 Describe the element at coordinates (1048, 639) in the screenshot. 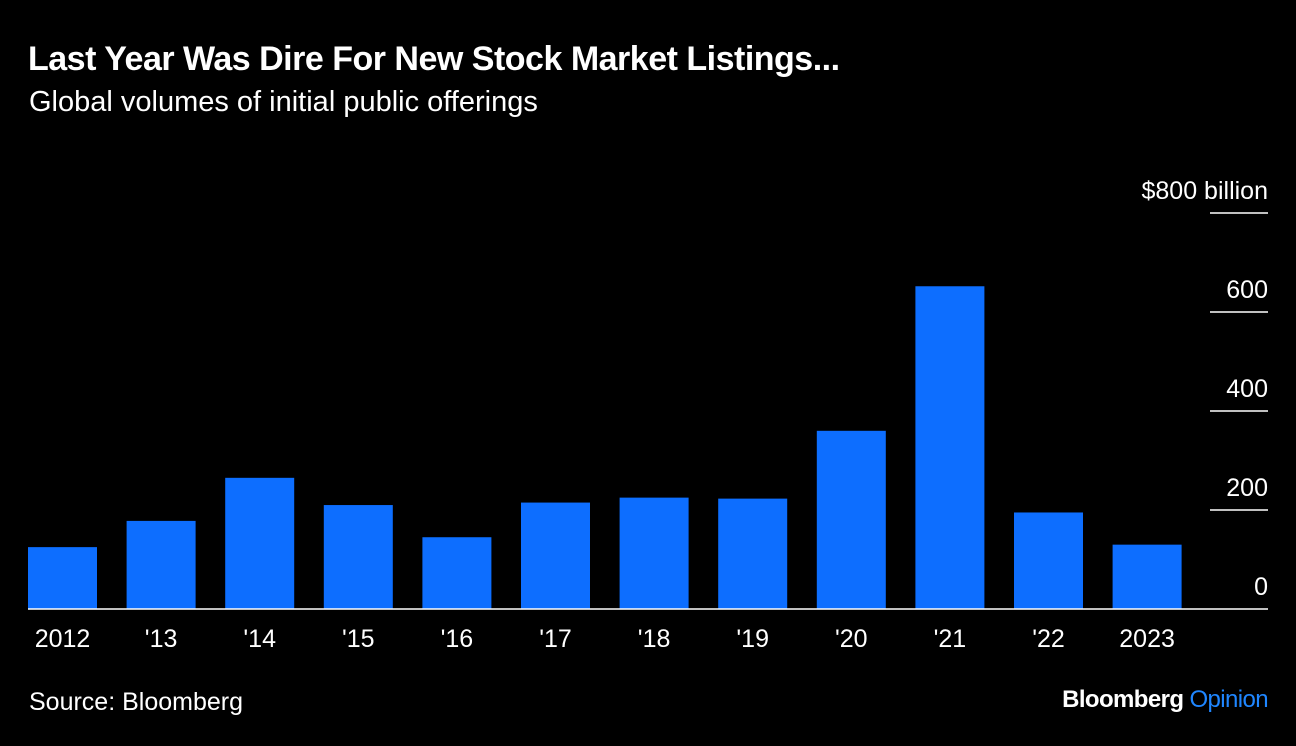

I see `x-tick-label: '22` at that location.